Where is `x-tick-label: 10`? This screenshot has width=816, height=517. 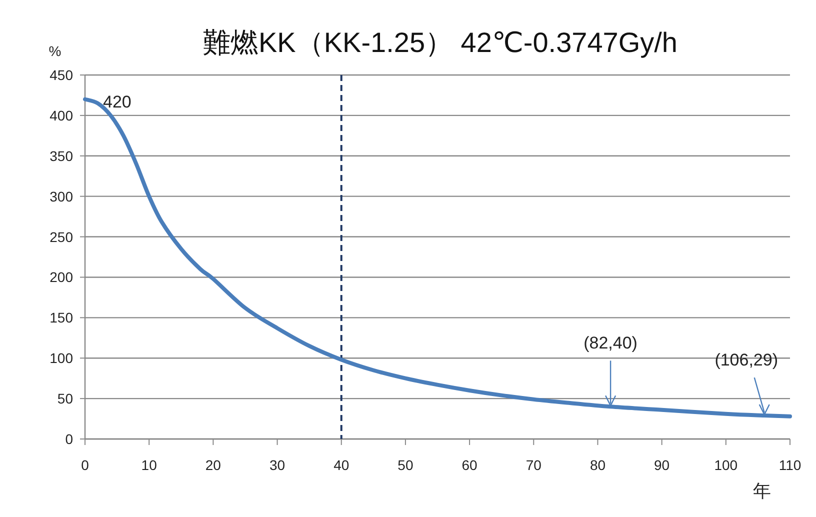
x-tick-label: 10 is located at coordinates (149, 465).